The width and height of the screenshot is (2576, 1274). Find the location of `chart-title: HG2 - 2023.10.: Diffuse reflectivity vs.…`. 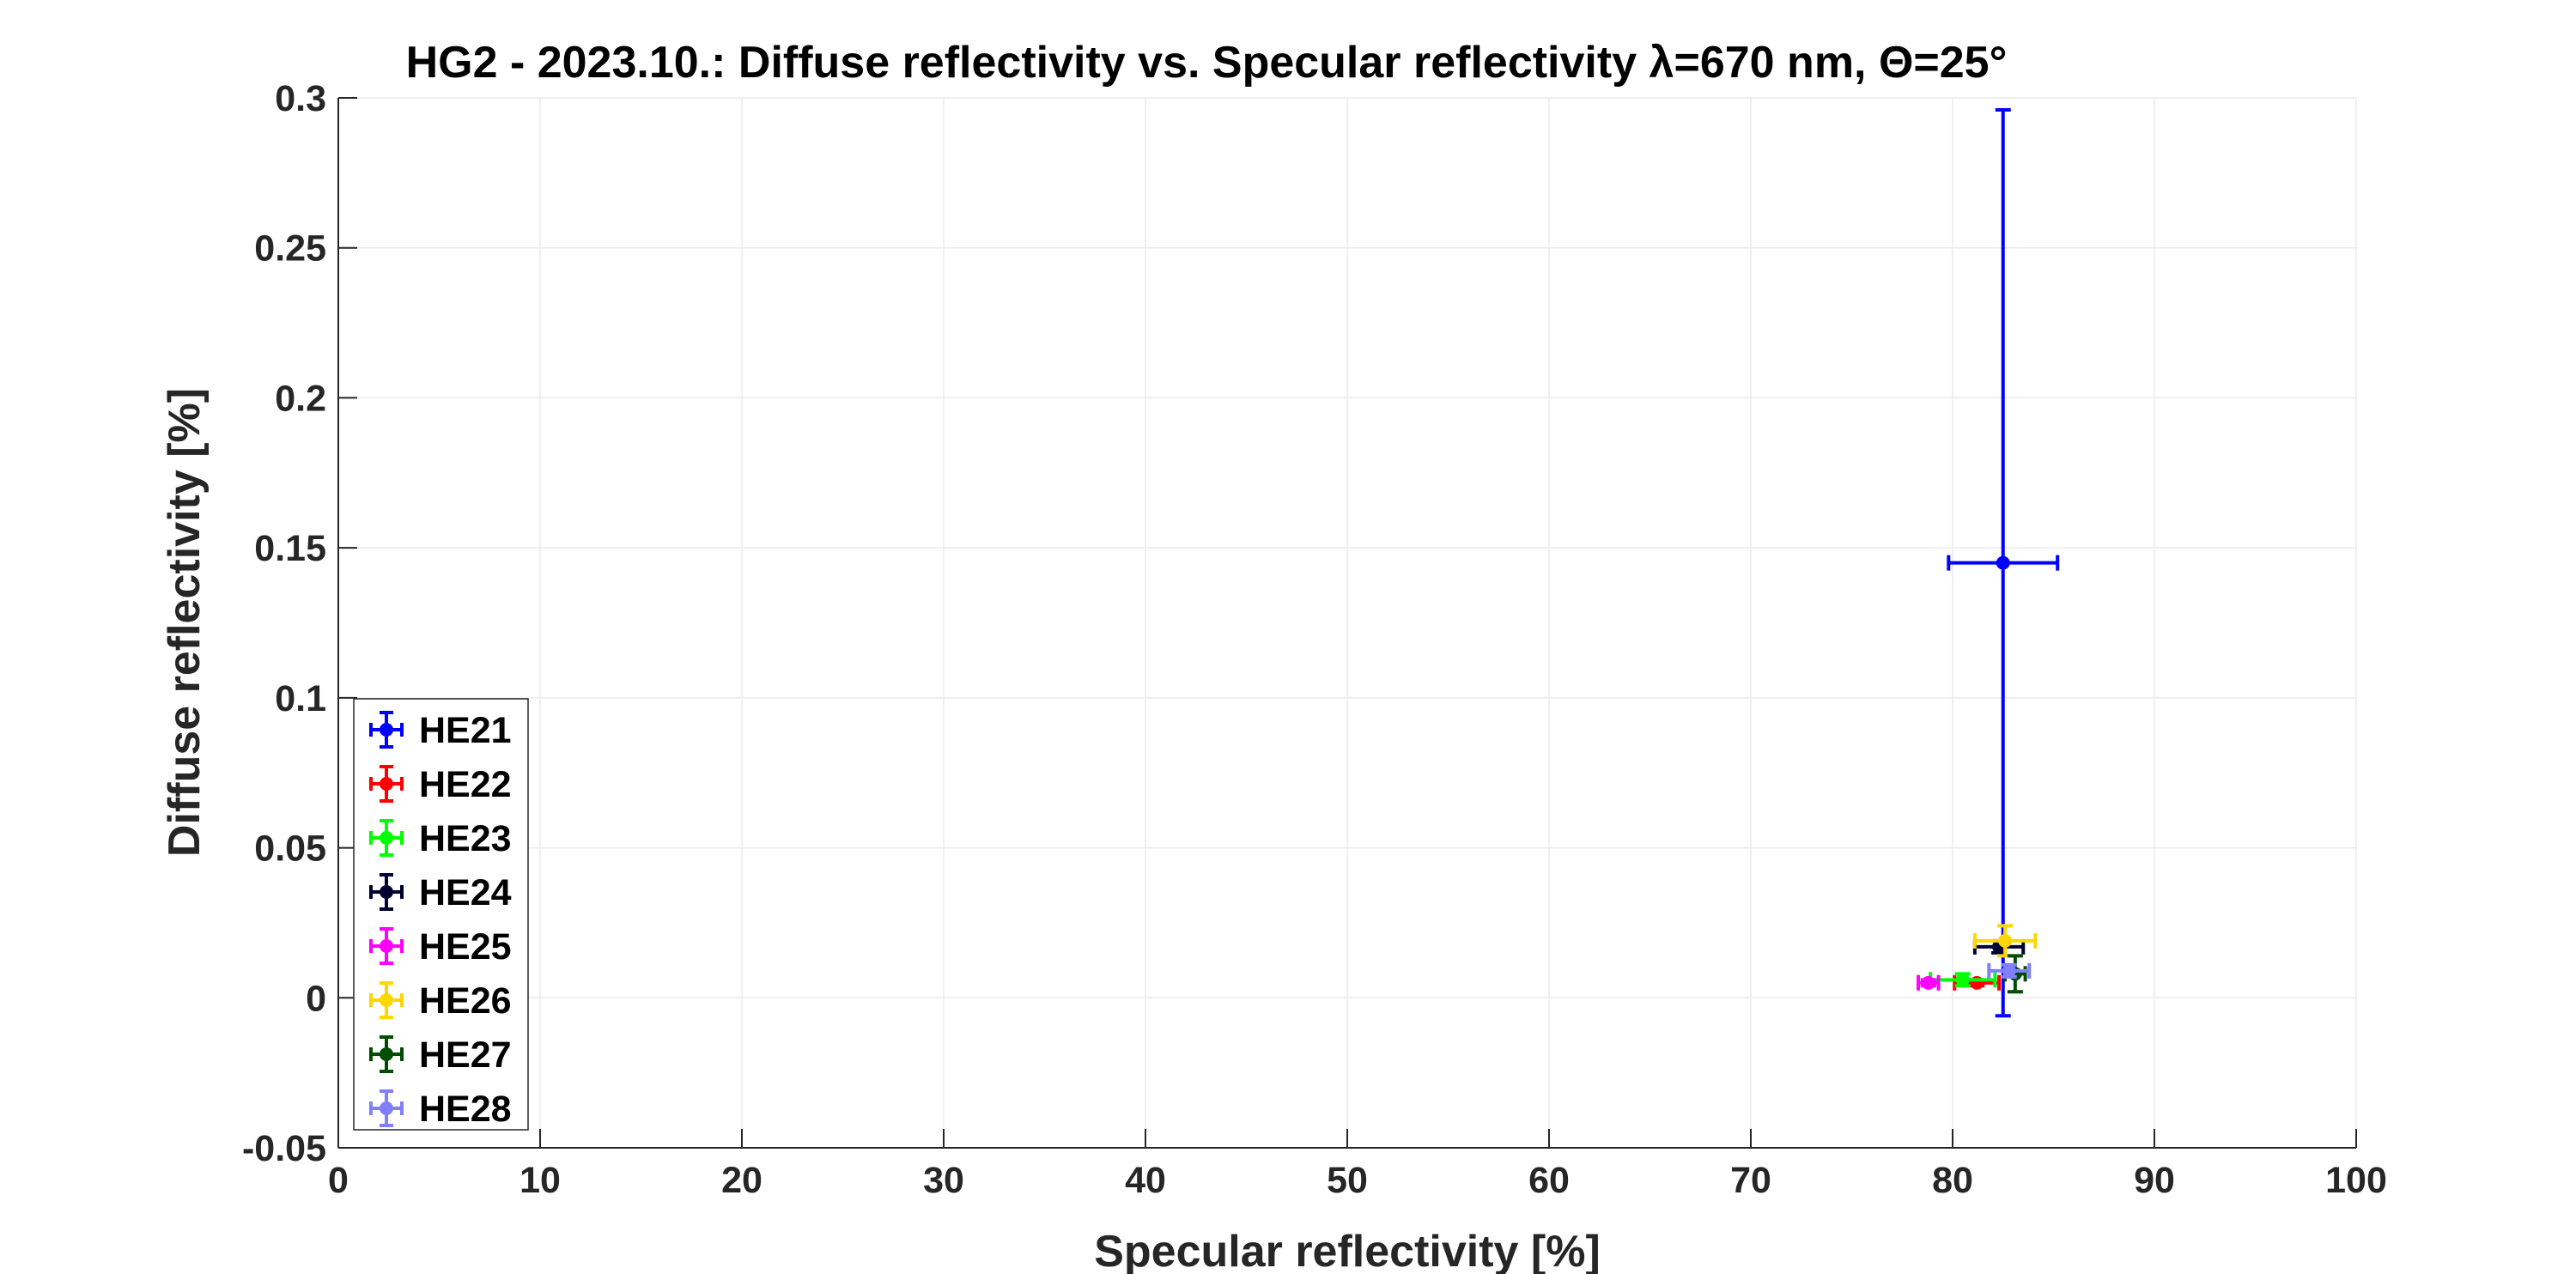

chart-title: HG2 - 2023.10.: Diffuse reflectivity vs.… is located at coordinates (1207, 63).